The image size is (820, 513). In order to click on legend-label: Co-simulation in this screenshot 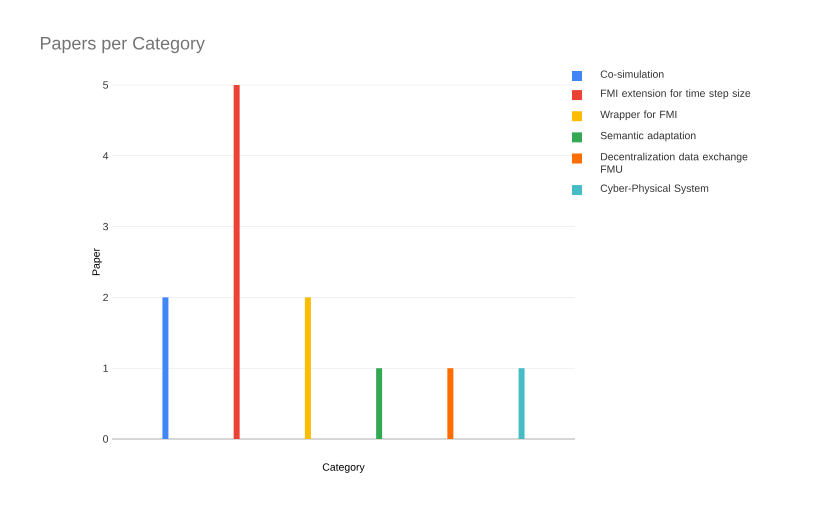, I will do `click(632, 74)`.